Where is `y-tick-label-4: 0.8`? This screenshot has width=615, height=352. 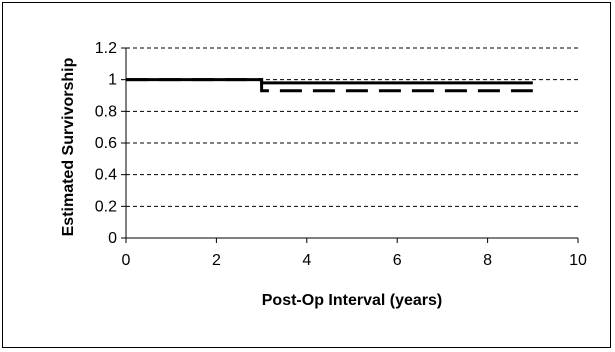
y-tick-label-4: 0.8 is located at coordinates (106, 111).